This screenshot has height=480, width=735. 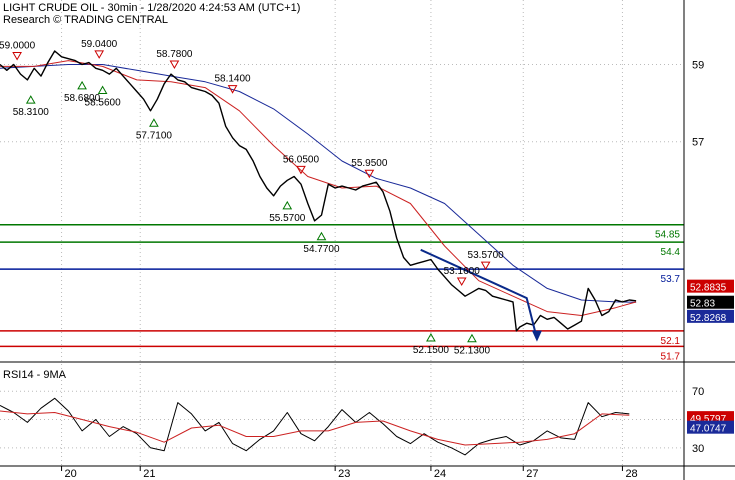 What do you see at coordinates (321, 249) in the screenshot?
I see `pivot-low-label: 54.7700` at bounding box center [321, 249].